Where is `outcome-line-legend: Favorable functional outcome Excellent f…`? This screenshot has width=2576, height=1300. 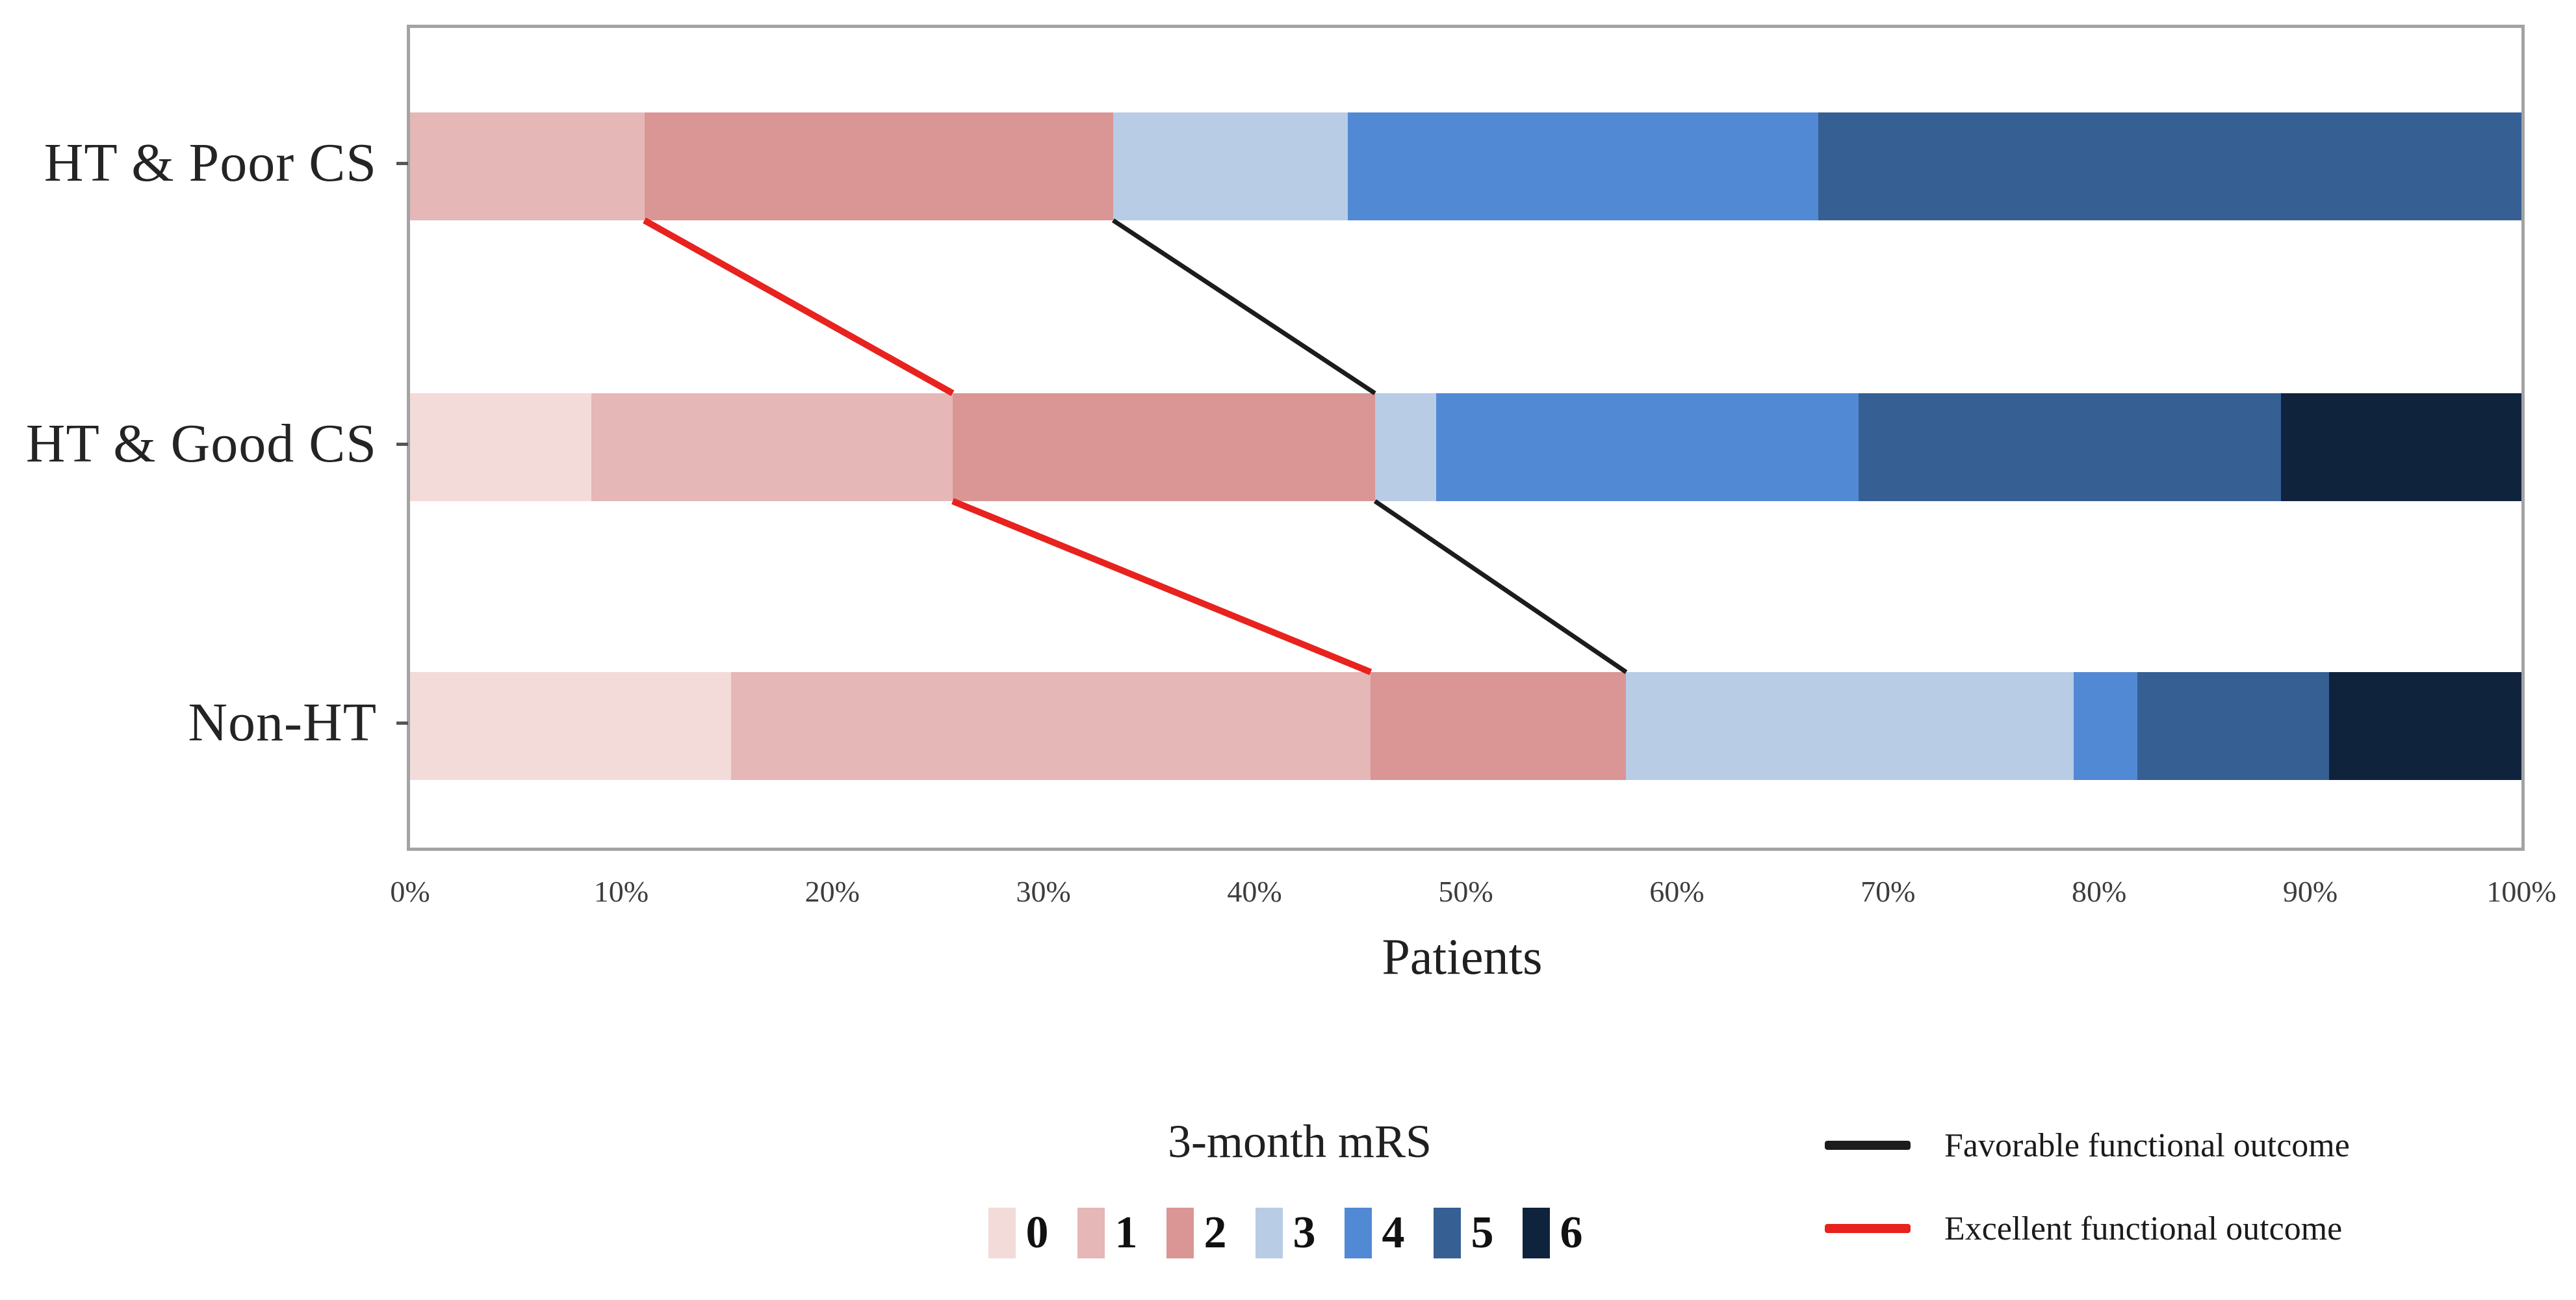
outcome-line-legend: Favorable functional outcome Excellent f… is located at coordinates (2088, 1199).